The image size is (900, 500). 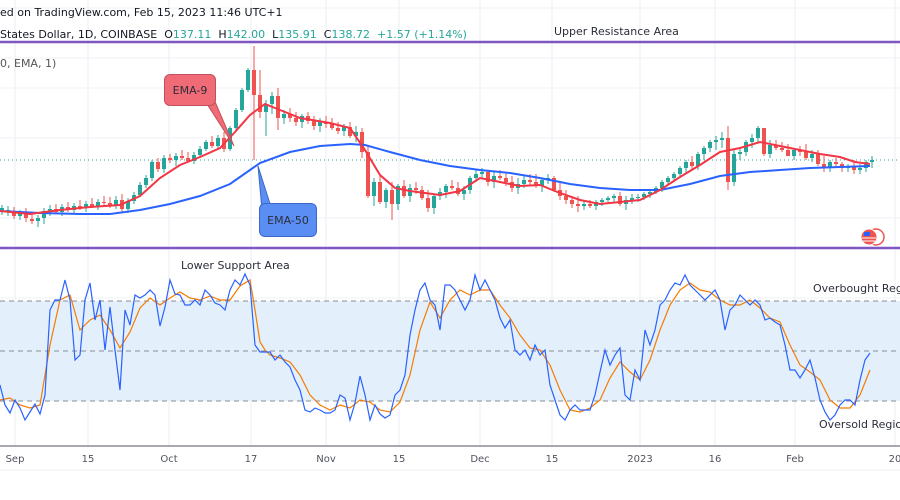 I want to click on low-value: 135.91, so click(x=297, y=34).